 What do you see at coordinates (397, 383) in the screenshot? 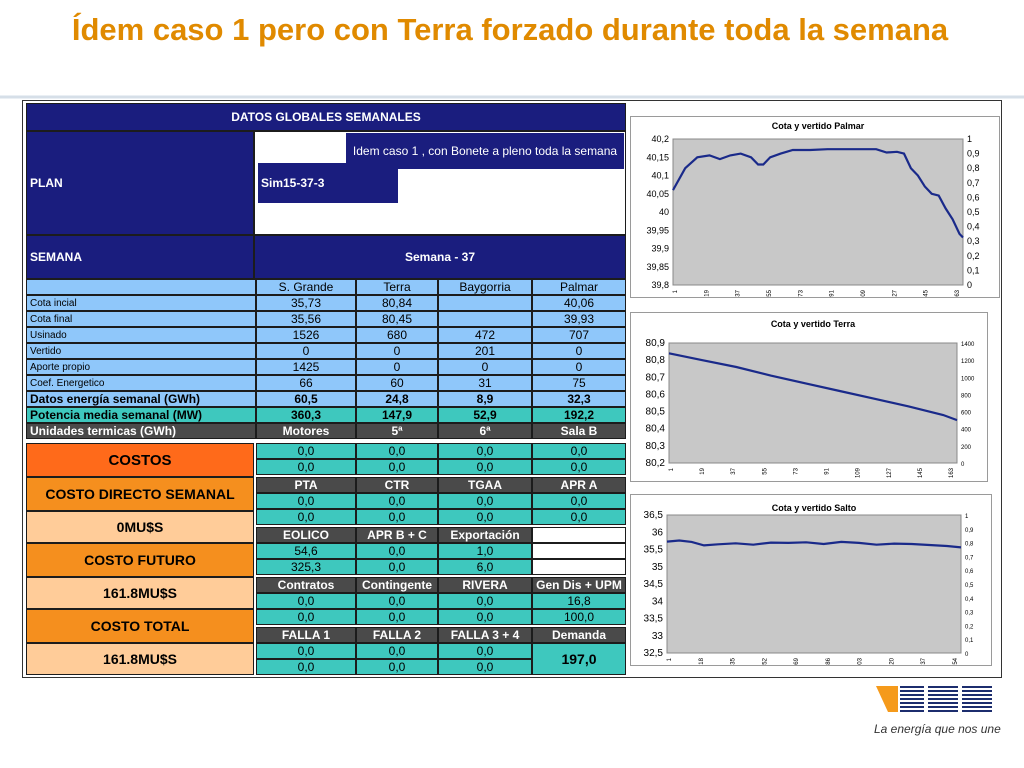
I see `row-value: 60` at bounding box center [397, 383].